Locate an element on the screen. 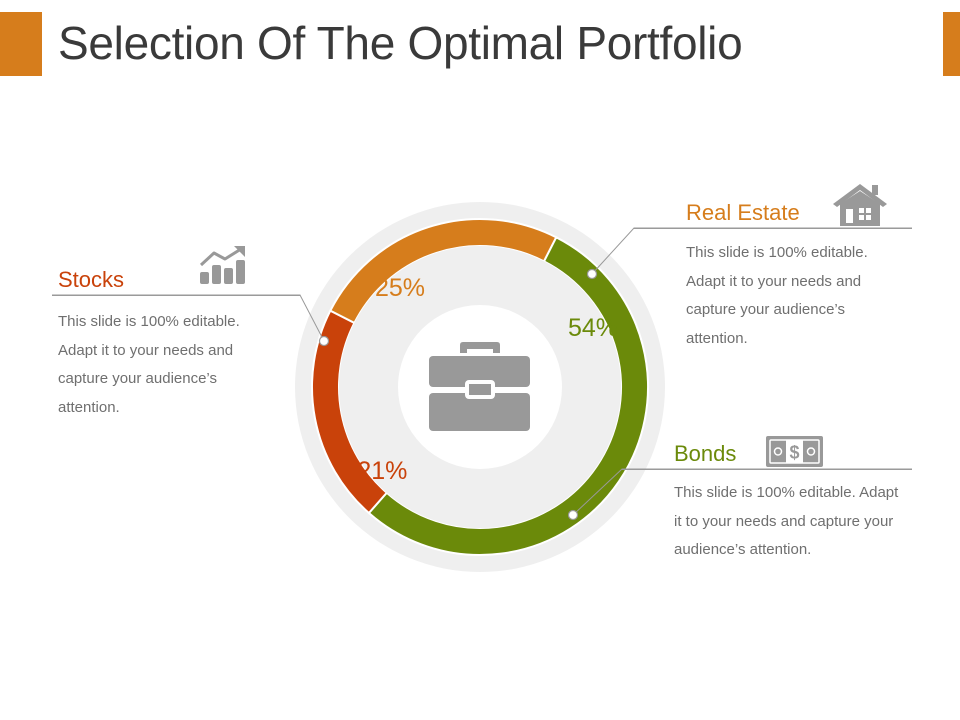  marker-real-estate is located at coordinates (592, 274).